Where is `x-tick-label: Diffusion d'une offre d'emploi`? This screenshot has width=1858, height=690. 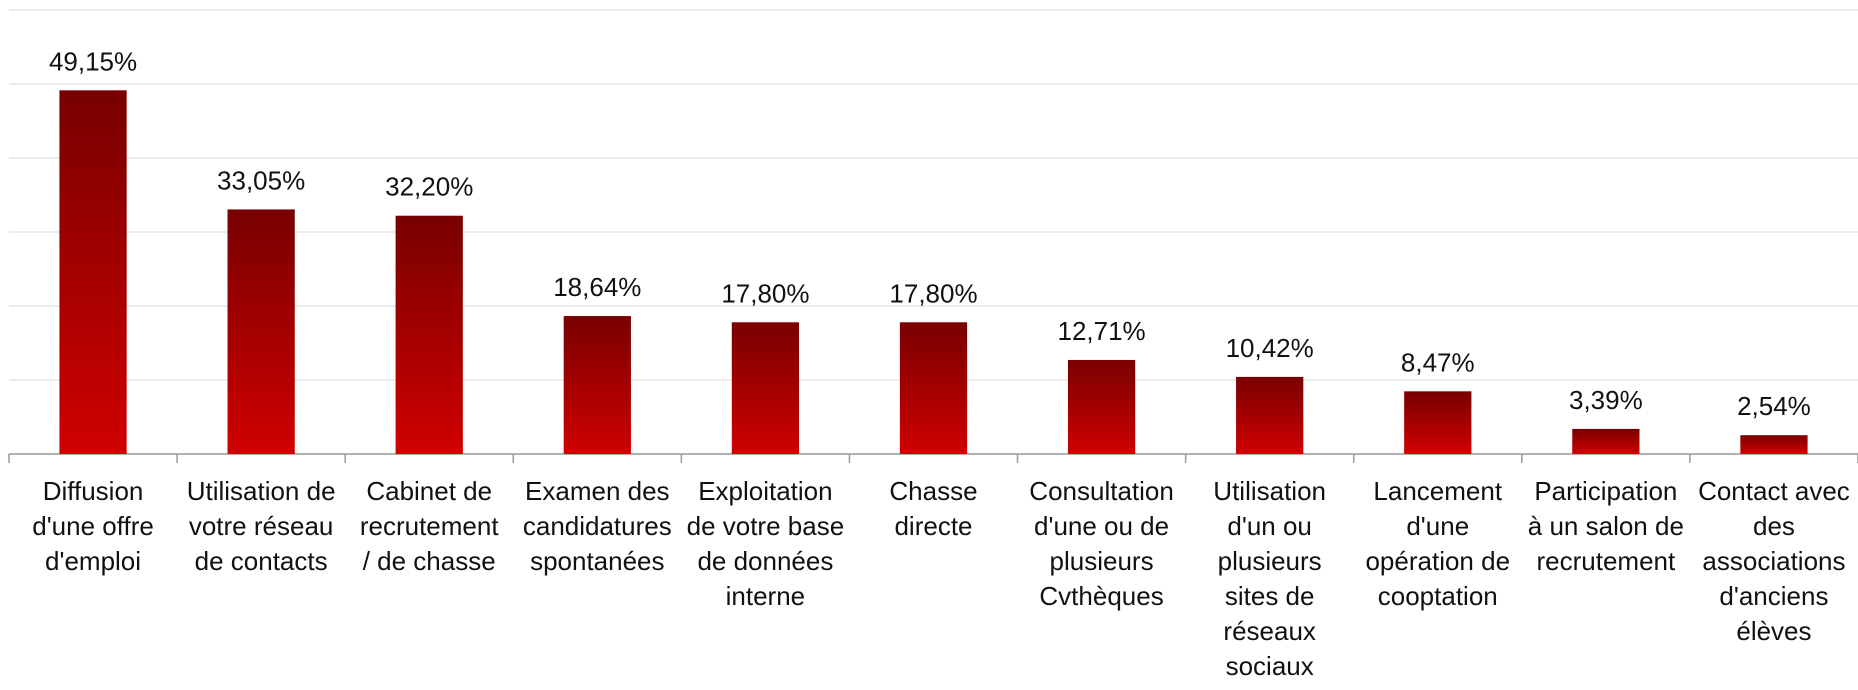 x-tick-label: Diffusion d'une offre d'emploi is located at coordinates (93, 526).